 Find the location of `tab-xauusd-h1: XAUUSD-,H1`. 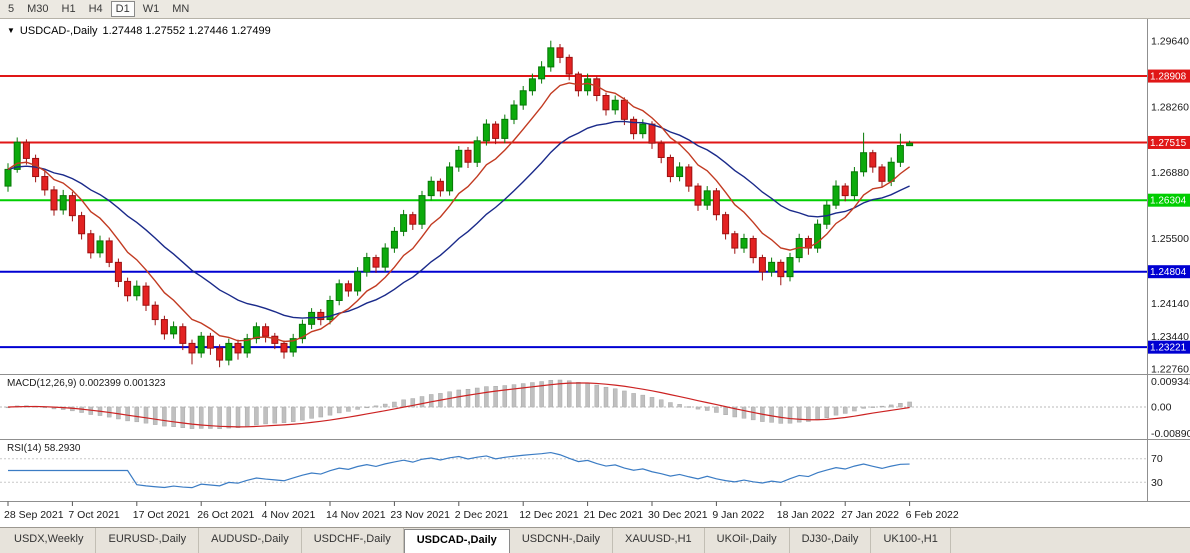

tab-xauusd-h1: XAUUSD-,H1 is located at coordinates (659, 540).